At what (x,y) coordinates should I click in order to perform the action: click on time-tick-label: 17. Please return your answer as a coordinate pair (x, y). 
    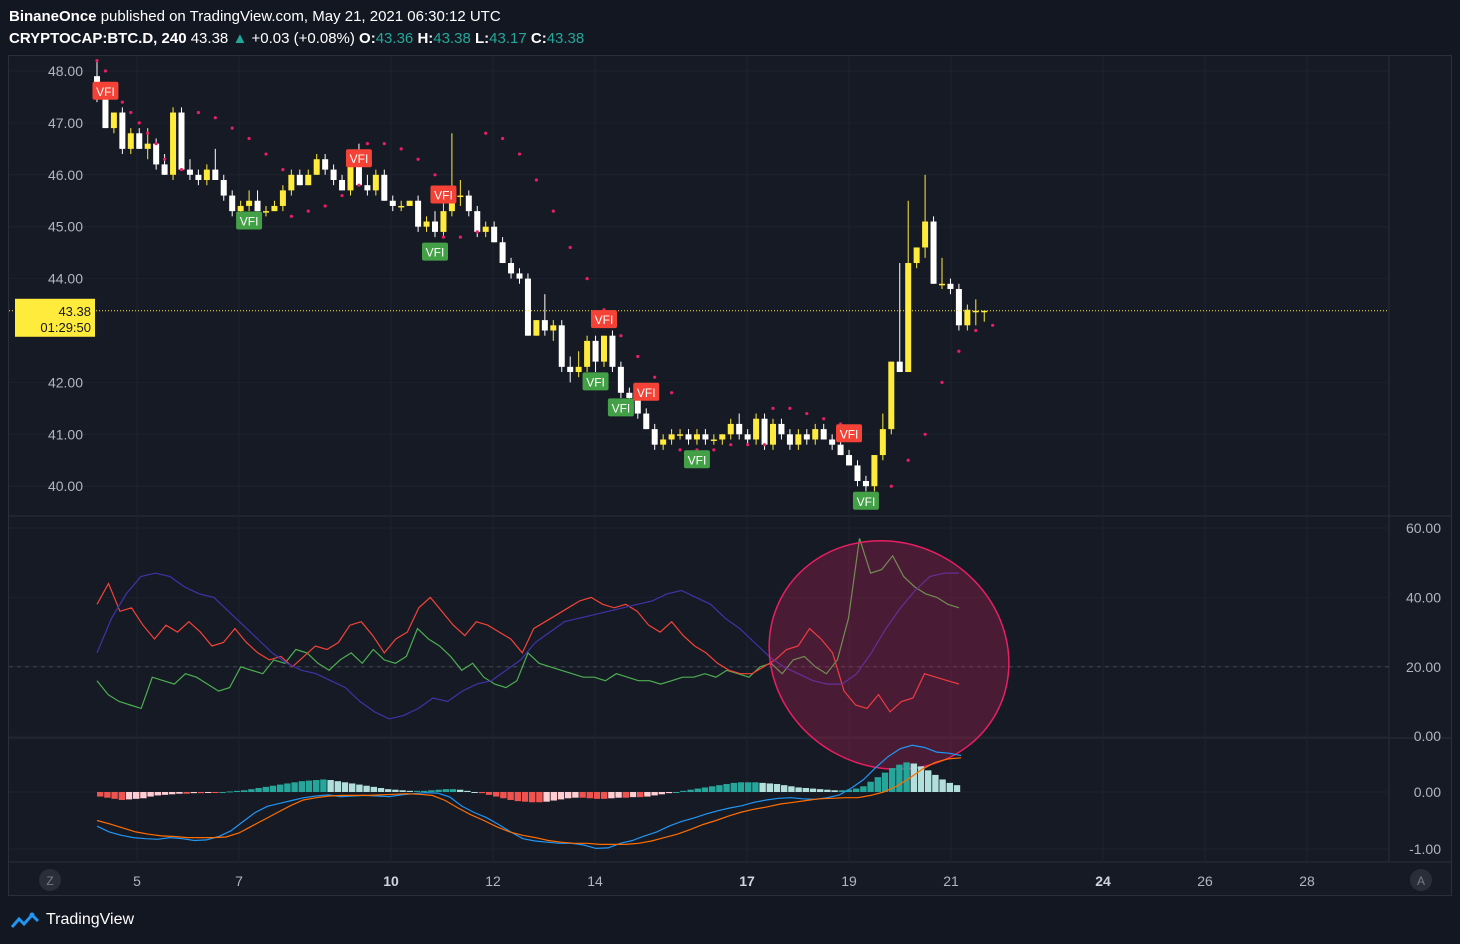
    Looking at the image, I should click on (747, 881).